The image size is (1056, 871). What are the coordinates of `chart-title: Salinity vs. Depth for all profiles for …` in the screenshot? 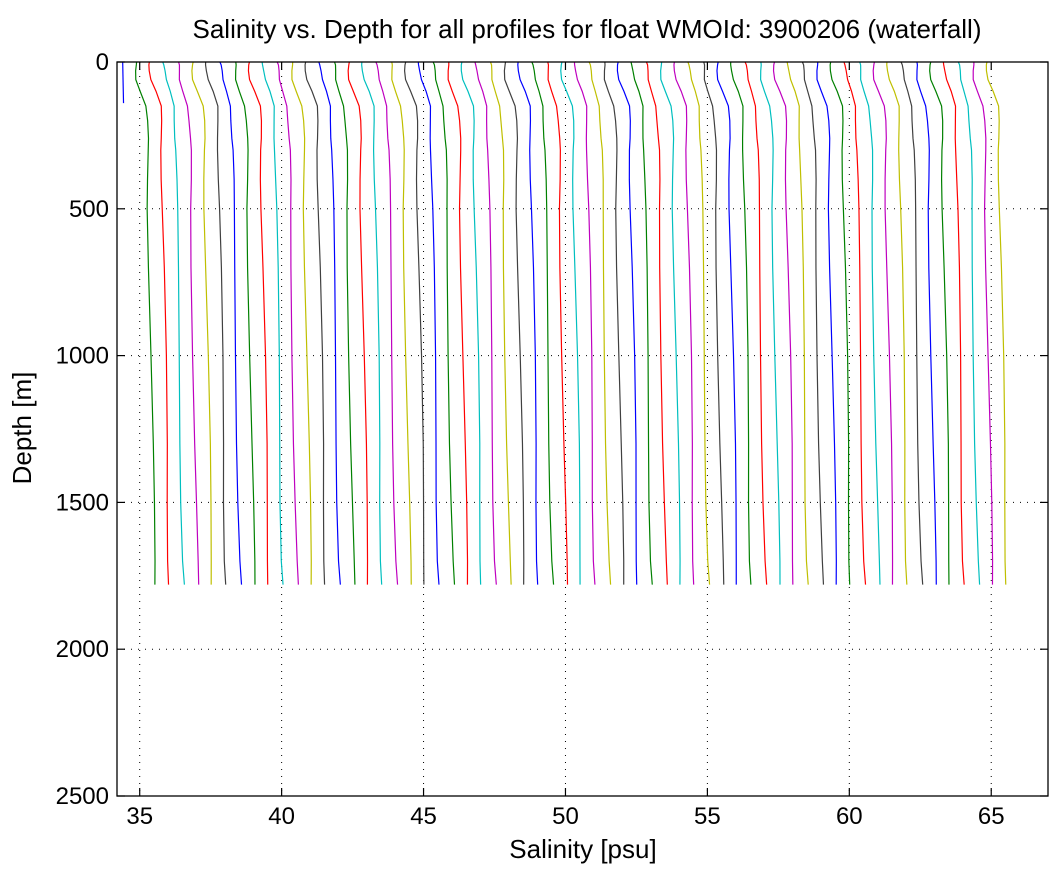 It's located at (587, 29).